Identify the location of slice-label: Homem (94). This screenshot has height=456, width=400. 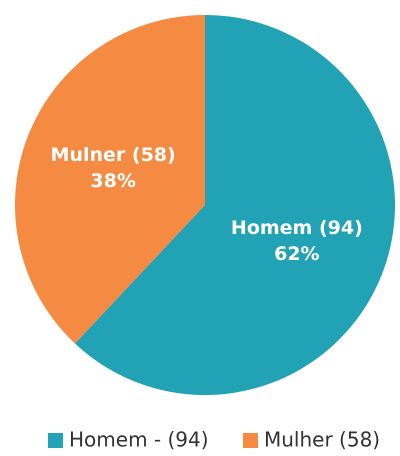
(297, 228).